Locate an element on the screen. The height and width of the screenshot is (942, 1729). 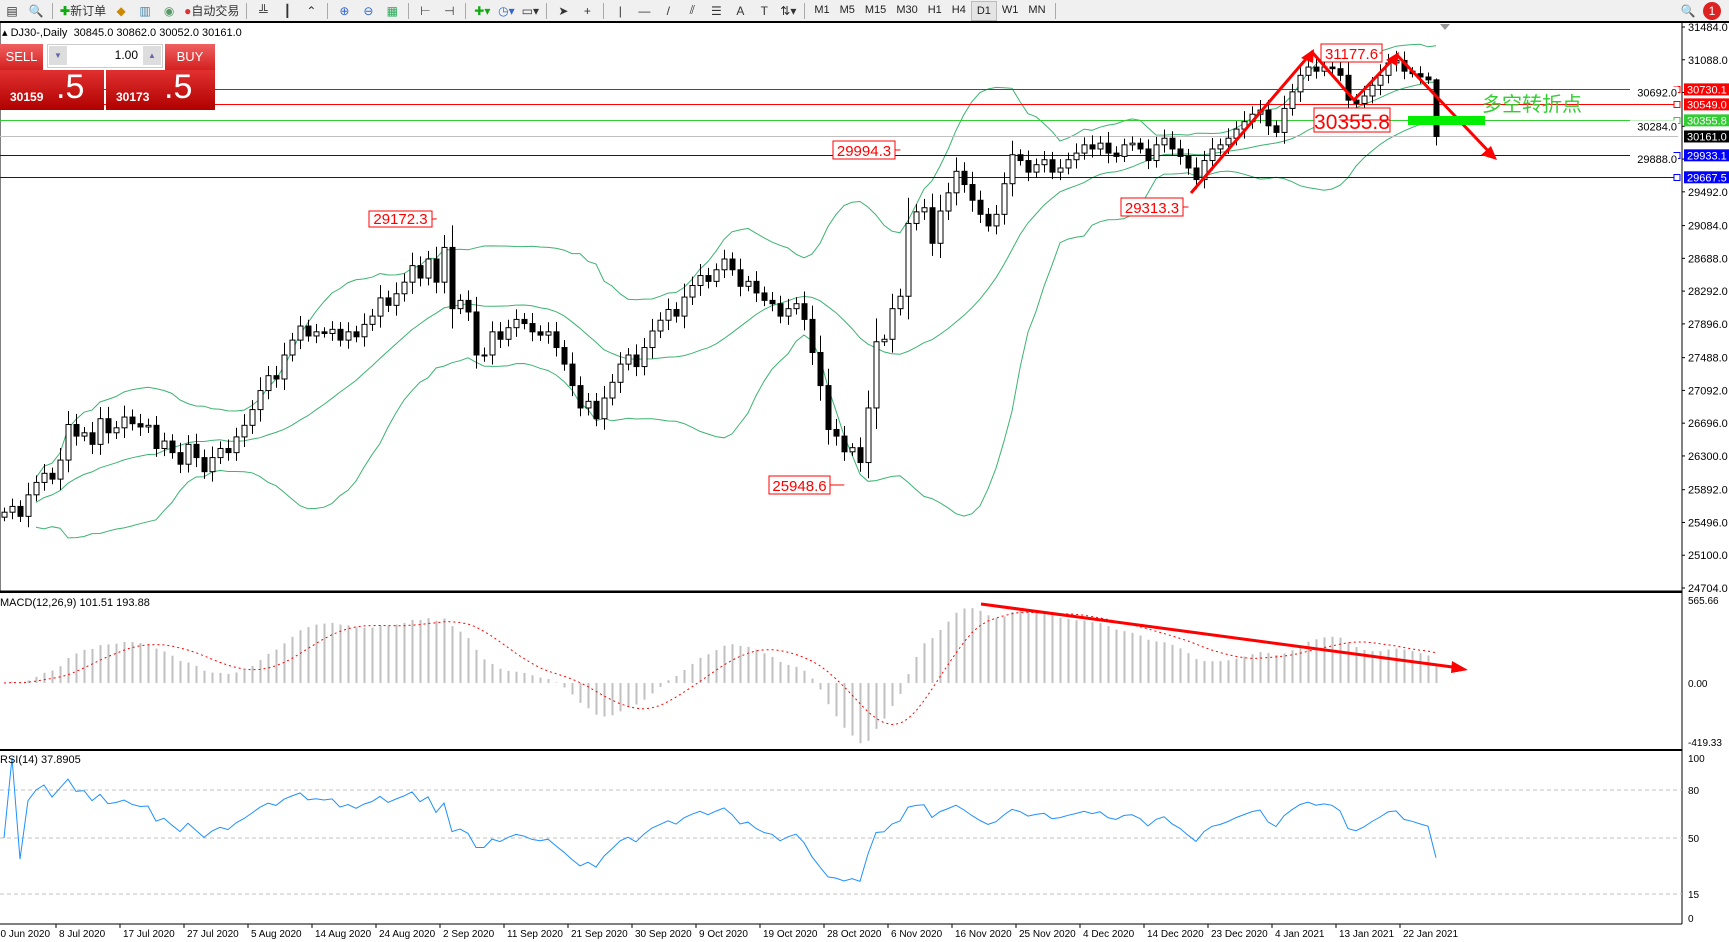
arrow-head-icon is located at coordinates (1307, 56).